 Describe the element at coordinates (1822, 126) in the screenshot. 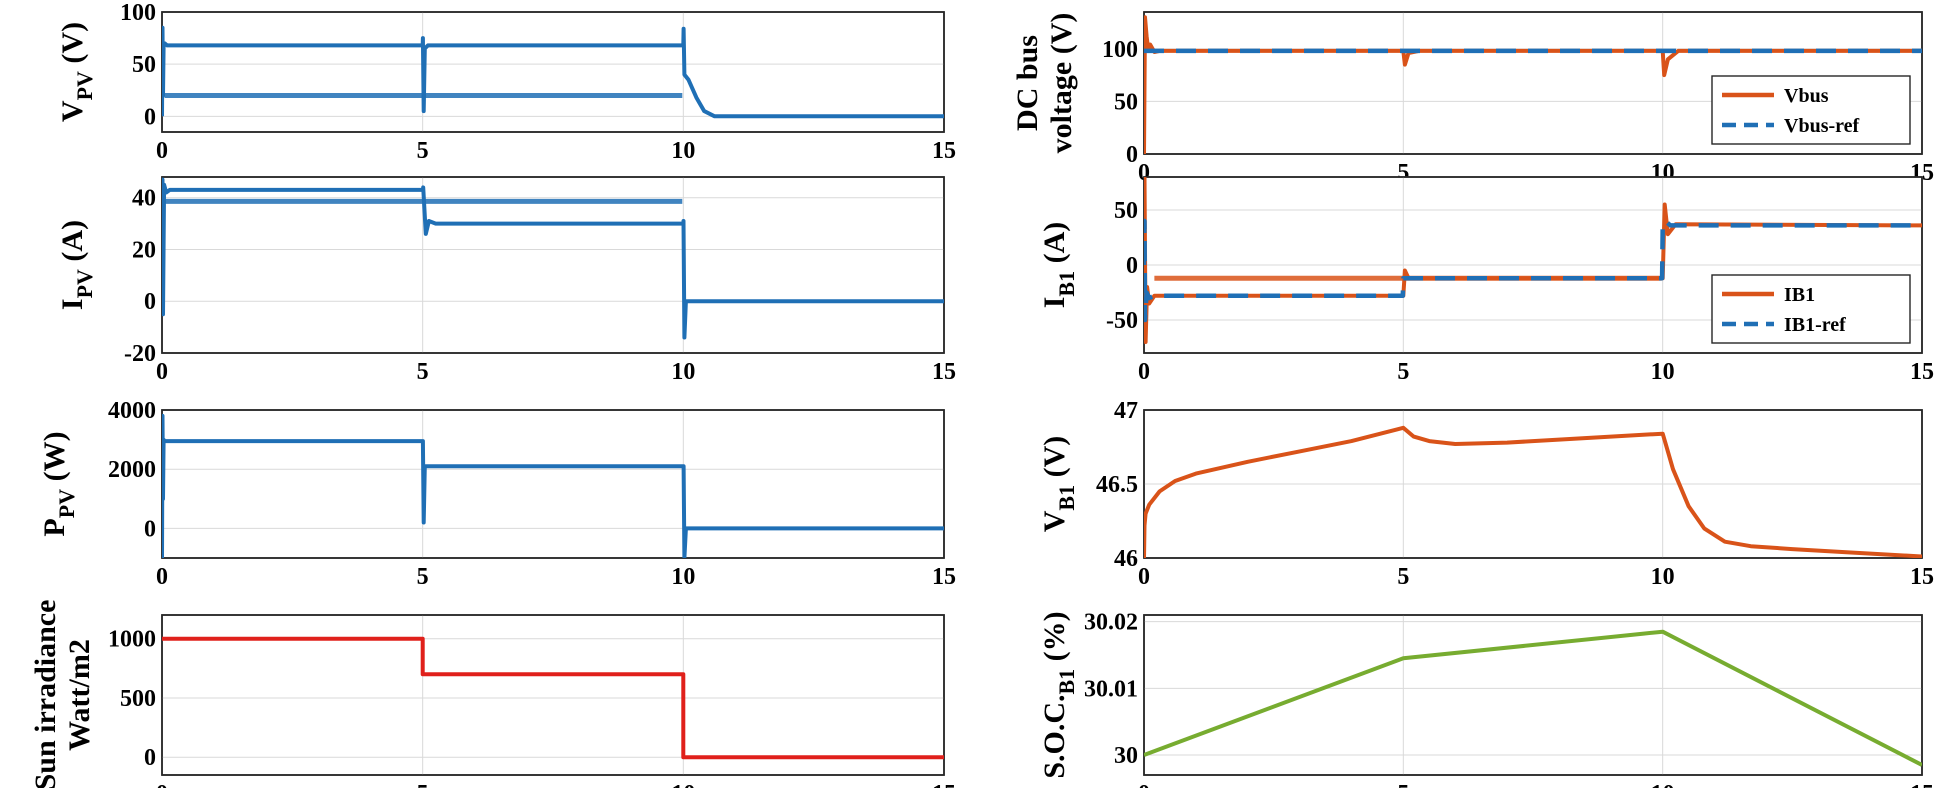

I see `legend-label: Vbus-ref` at that location.